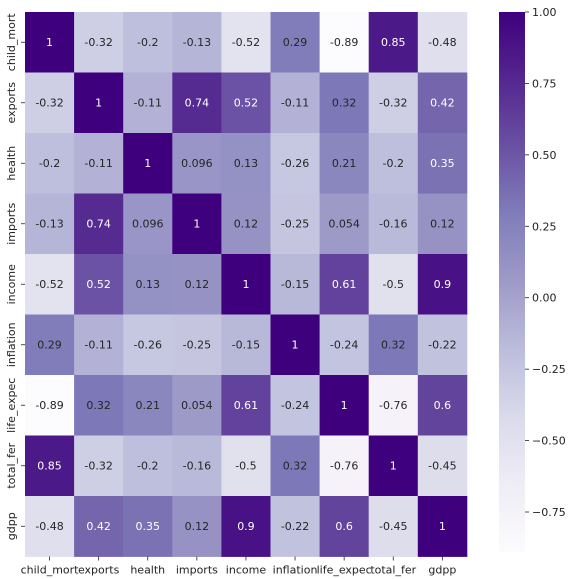 The height and width of the screenshot is (579, 571). What do you see at coordinates (98, 284) in the screenshot?
I see `cell-value-label: 0.52` at bounding box center [98, 284].